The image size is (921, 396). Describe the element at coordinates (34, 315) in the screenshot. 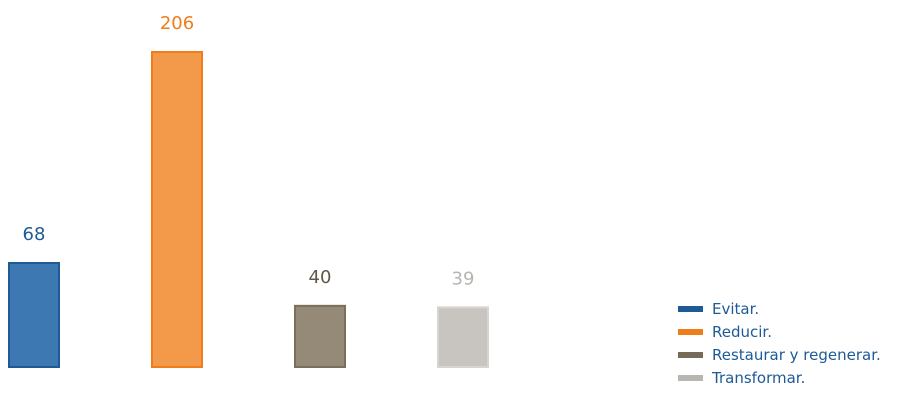

I see `bar-evitar` at that location.